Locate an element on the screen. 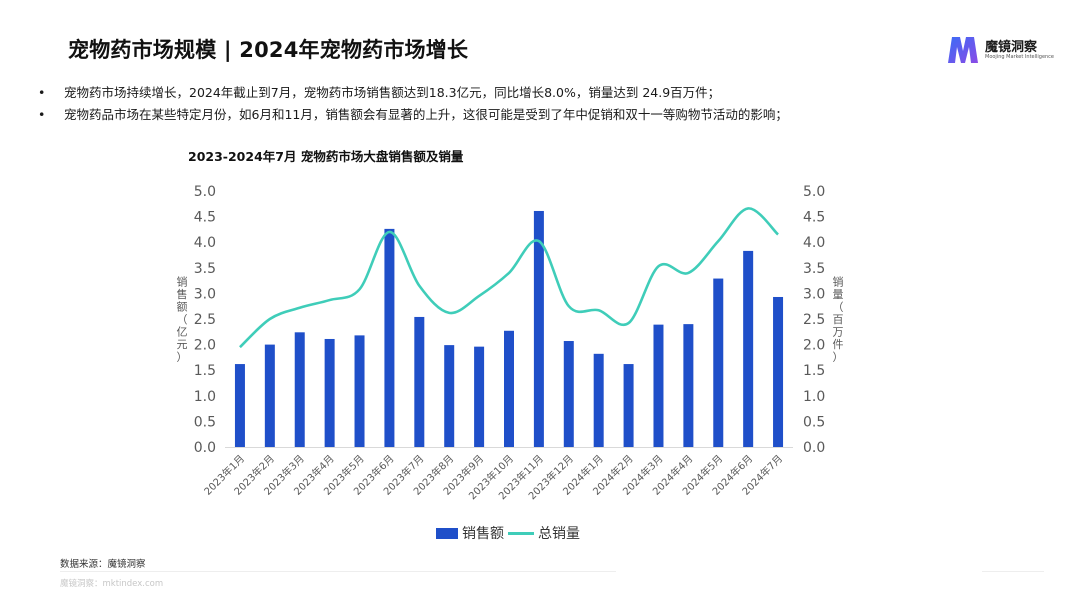  y-tick-label-left: 4.5 is located at coordinates (205, 218).